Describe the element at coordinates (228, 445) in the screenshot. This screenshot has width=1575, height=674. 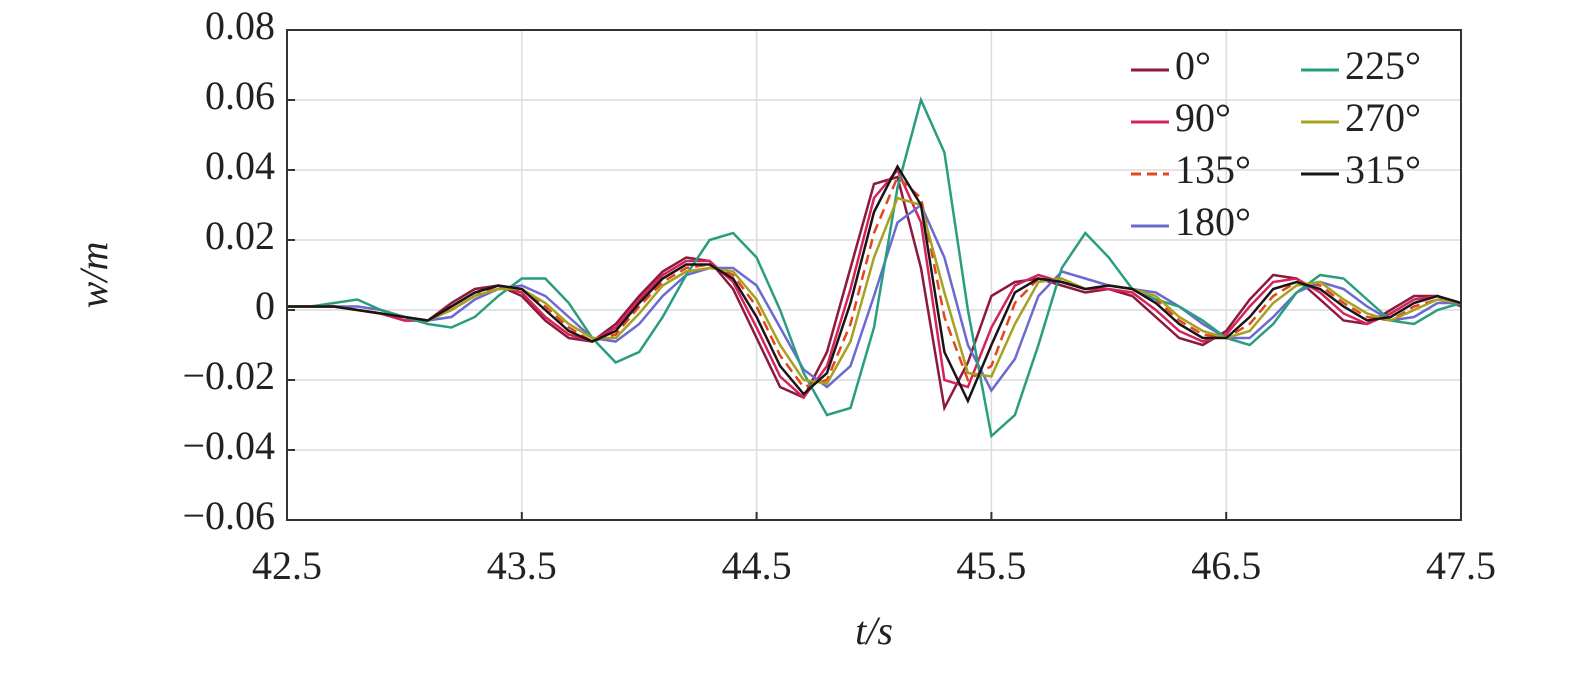
I see `y-tick-label: −0.04` at that location.